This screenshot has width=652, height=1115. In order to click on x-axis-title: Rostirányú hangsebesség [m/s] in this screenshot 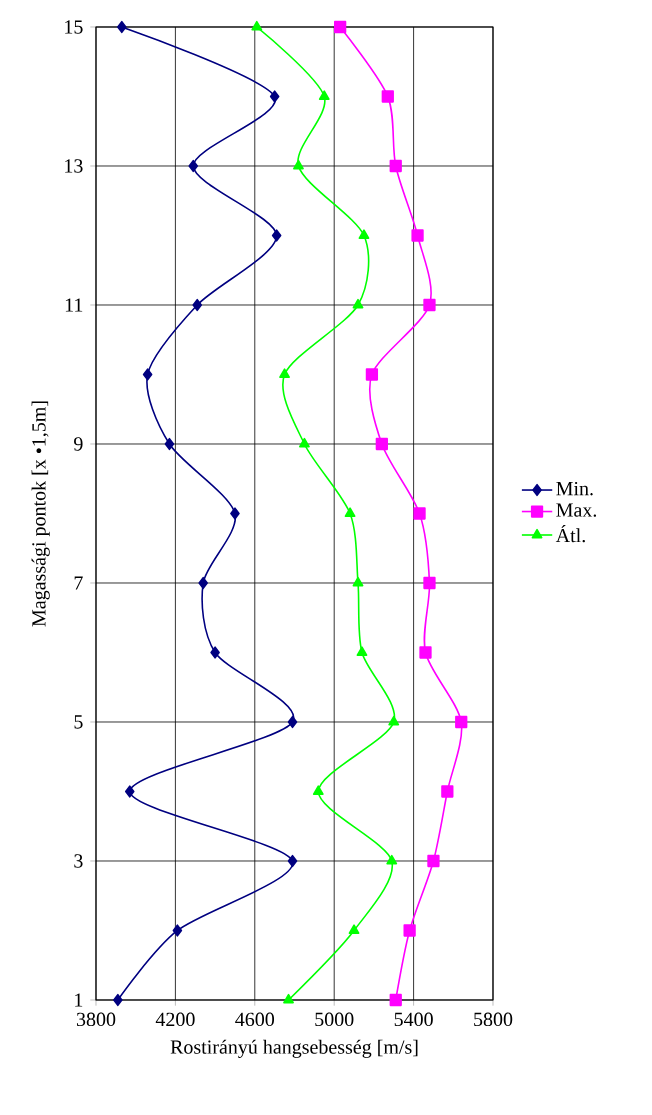, I will do `click(294, 1048)`.